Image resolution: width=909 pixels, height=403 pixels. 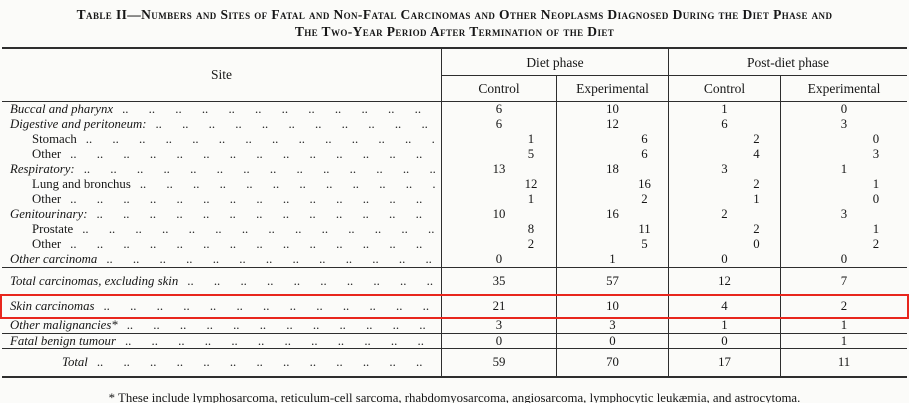 What do you see at coordinates (454, 306) in the screenshot?
I see `table-row-skin-carcinomas: Skin carcinomas 21 10 4 2` at bounding box center [454, 306].